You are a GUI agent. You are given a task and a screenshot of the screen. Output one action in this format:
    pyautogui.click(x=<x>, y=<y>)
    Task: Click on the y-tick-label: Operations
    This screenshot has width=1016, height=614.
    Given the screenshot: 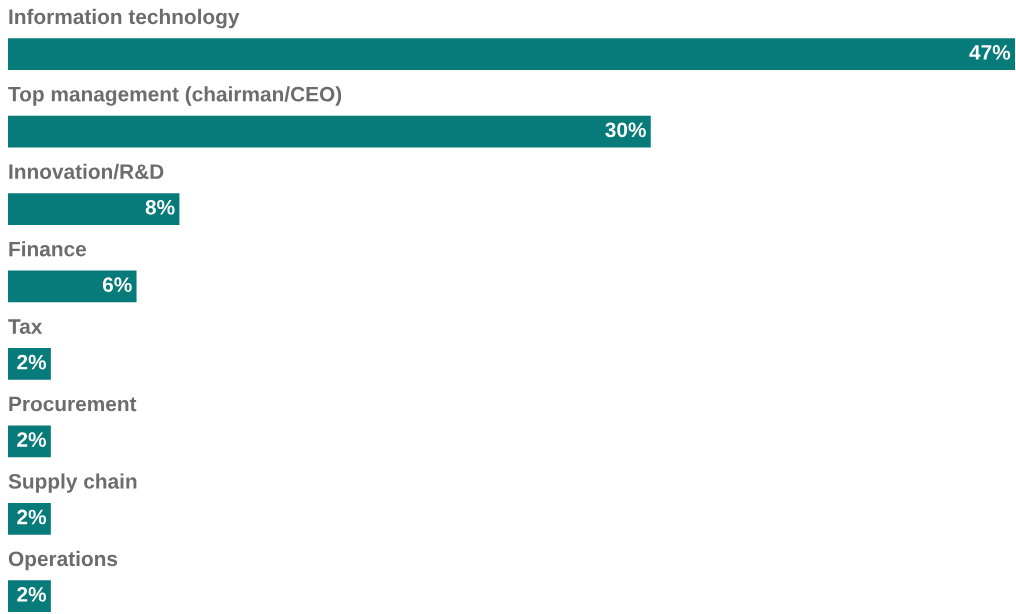 What is the action you would take?
    pyautogui.click(x=63, y=560)
    